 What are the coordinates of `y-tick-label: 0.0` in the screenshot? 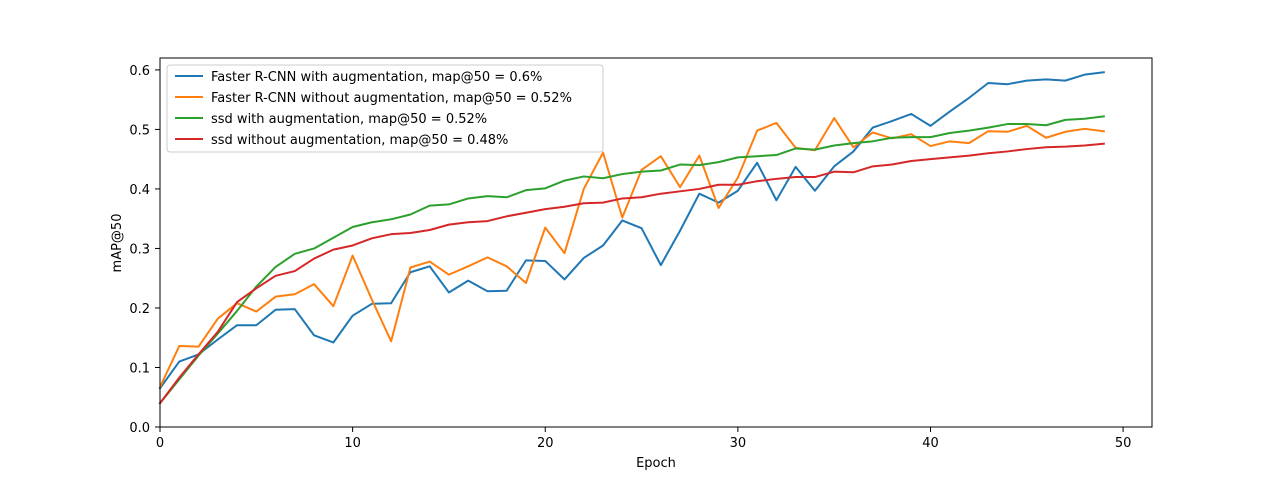 It's located at (139, 428).